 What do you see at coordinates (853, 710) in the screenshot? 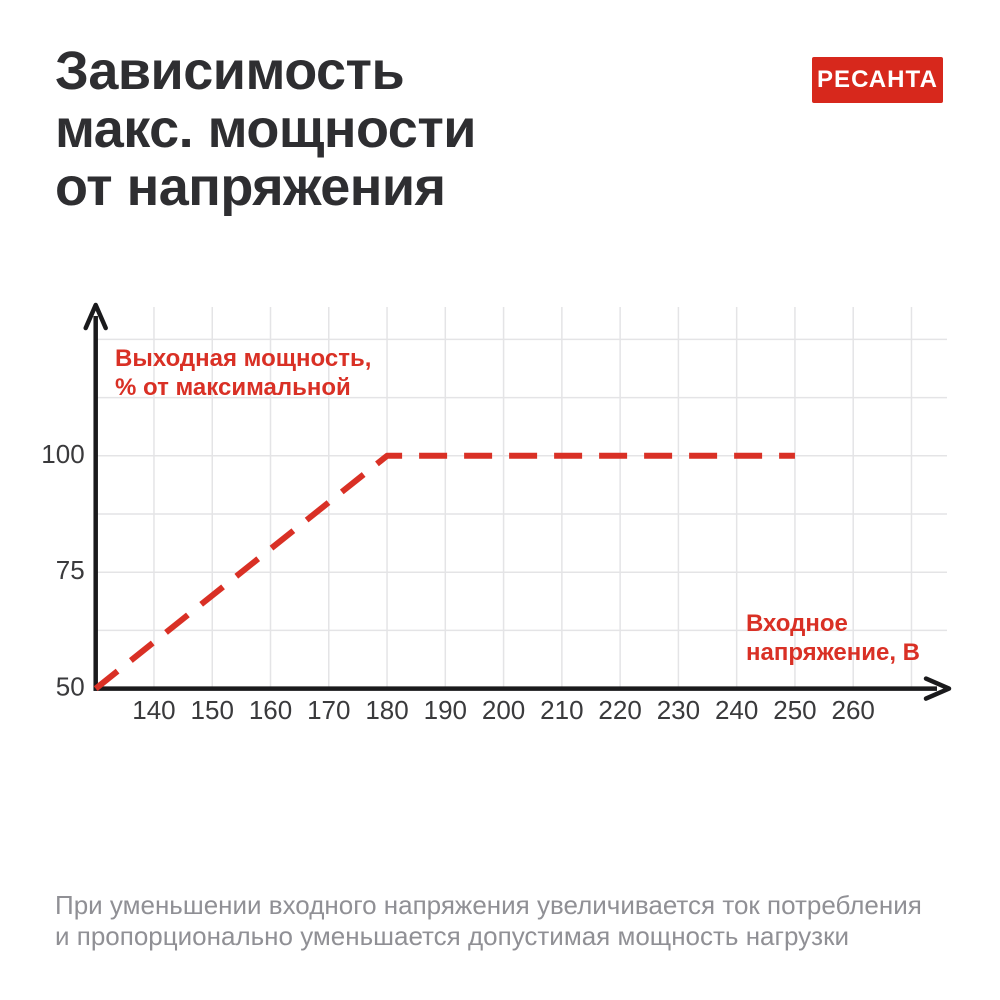
I see `x-tick-label: 260` at bounding box center [853, 710].